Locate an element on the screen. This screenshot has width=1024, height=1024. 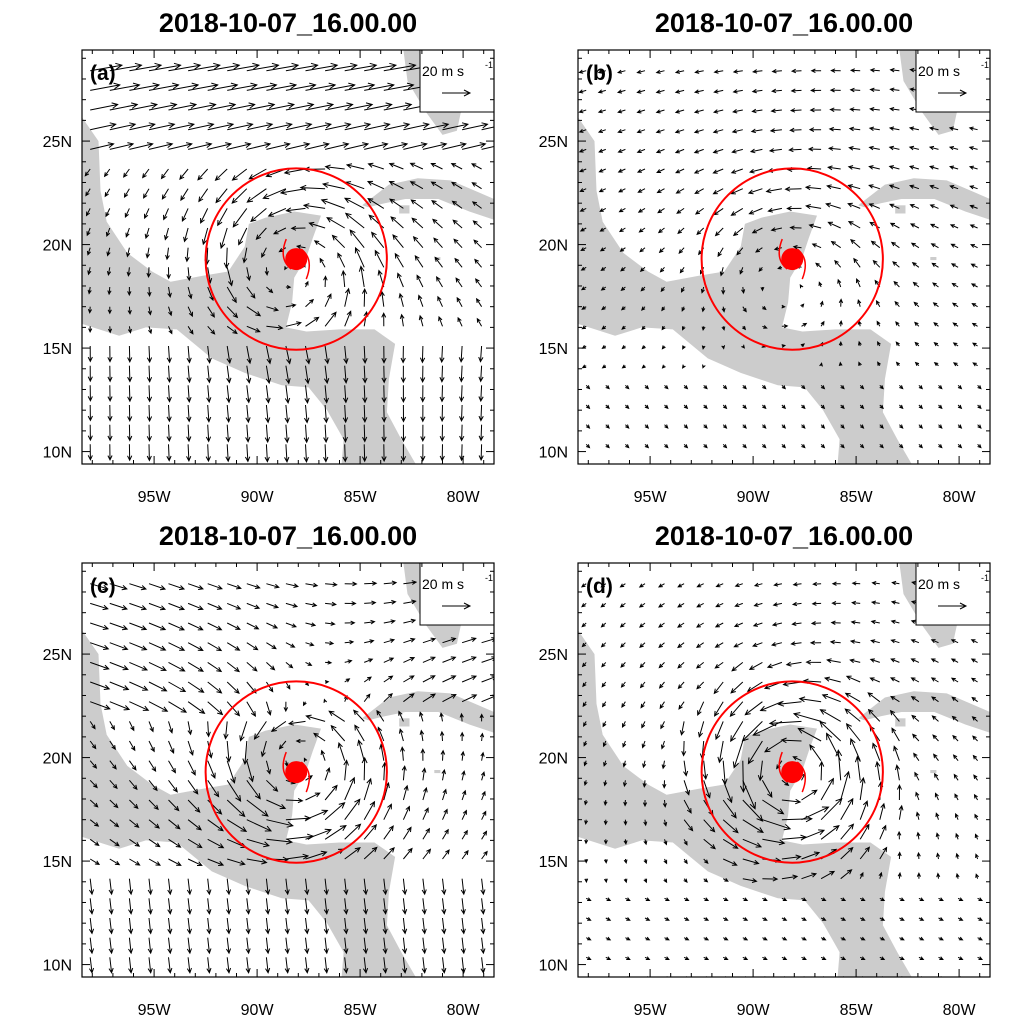
reference-vector-arrow is located at coordinates (457, 606).